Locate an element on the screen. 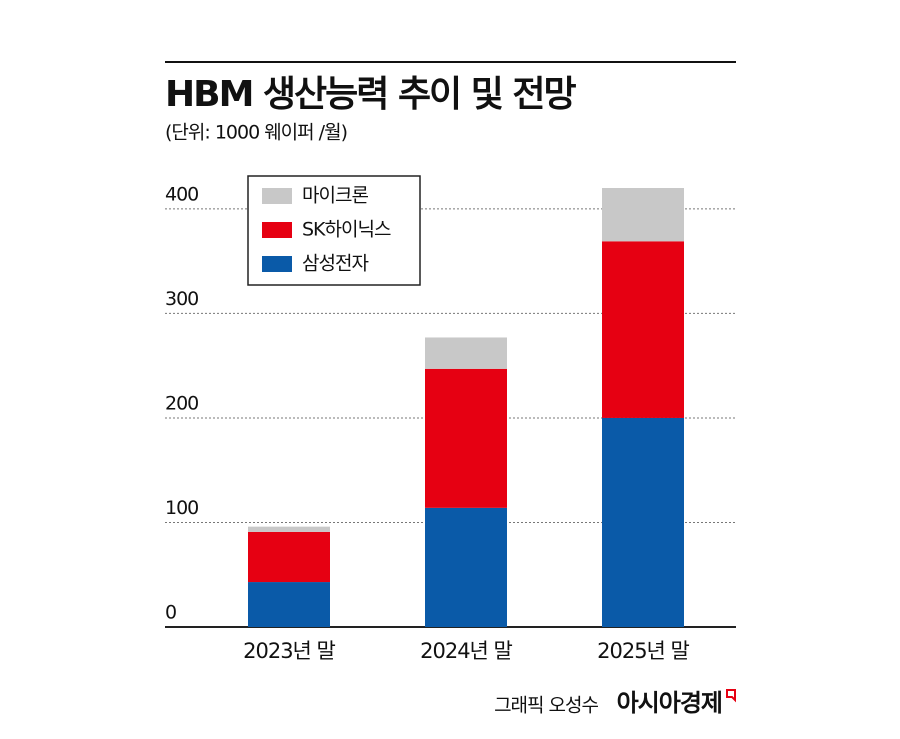 The height and width of the screenshot is (739, 900). y-tick-label: 200 is located at coordinates (181, 403).